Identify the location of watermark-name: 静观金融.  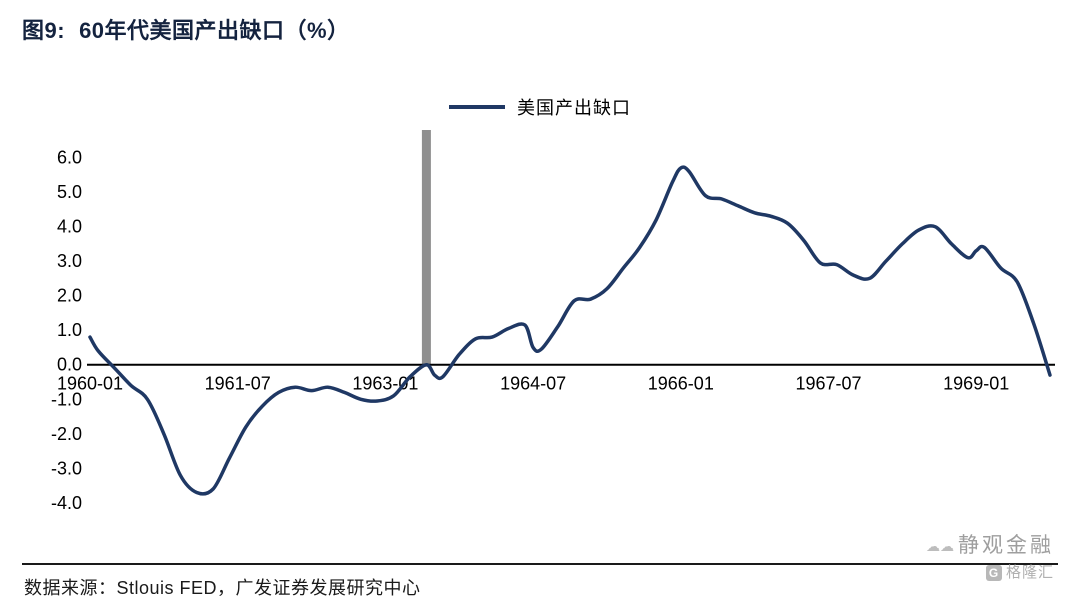
(1006, 545).